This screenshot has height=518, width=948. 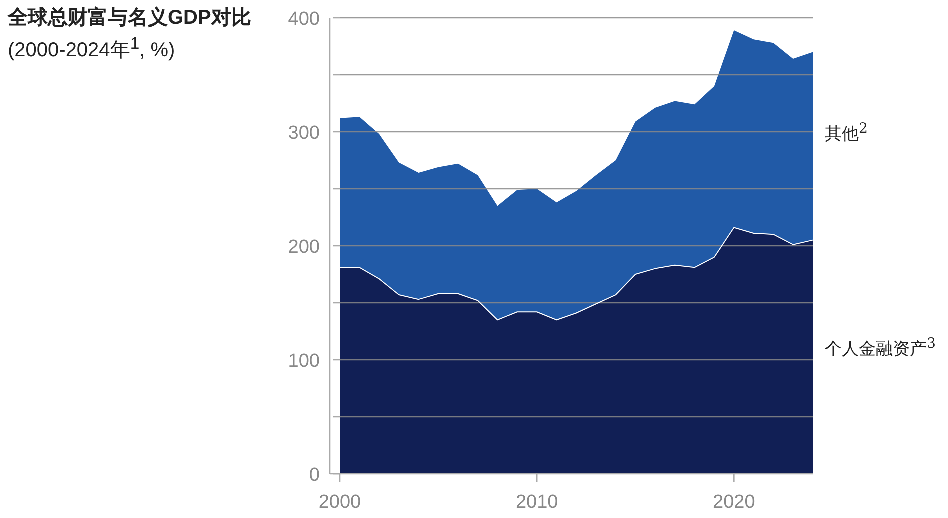 What do you see at coordinates (130, 35) in the screenshot?
I see `text: 全球总财富与名义GDP对比 (2000-2024年$^{1}$, %)` at bounding box center [130, 35].